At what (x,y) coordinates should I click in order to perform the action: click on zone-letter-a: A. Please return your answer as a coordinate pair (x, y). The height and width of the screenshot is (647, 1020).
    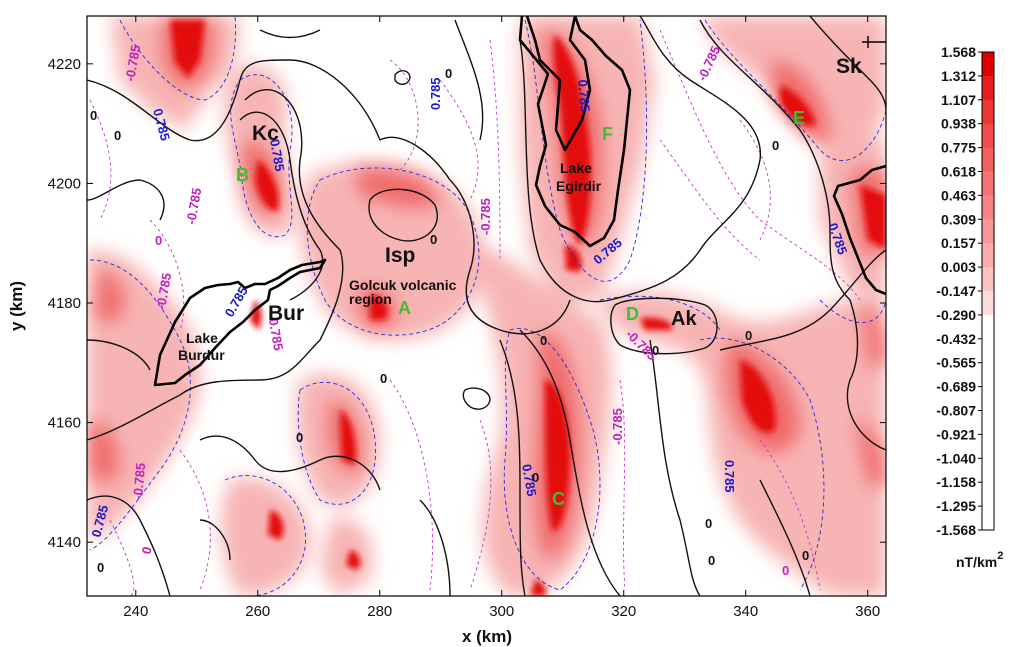
    Looking at the image, I should click on (404, 308).